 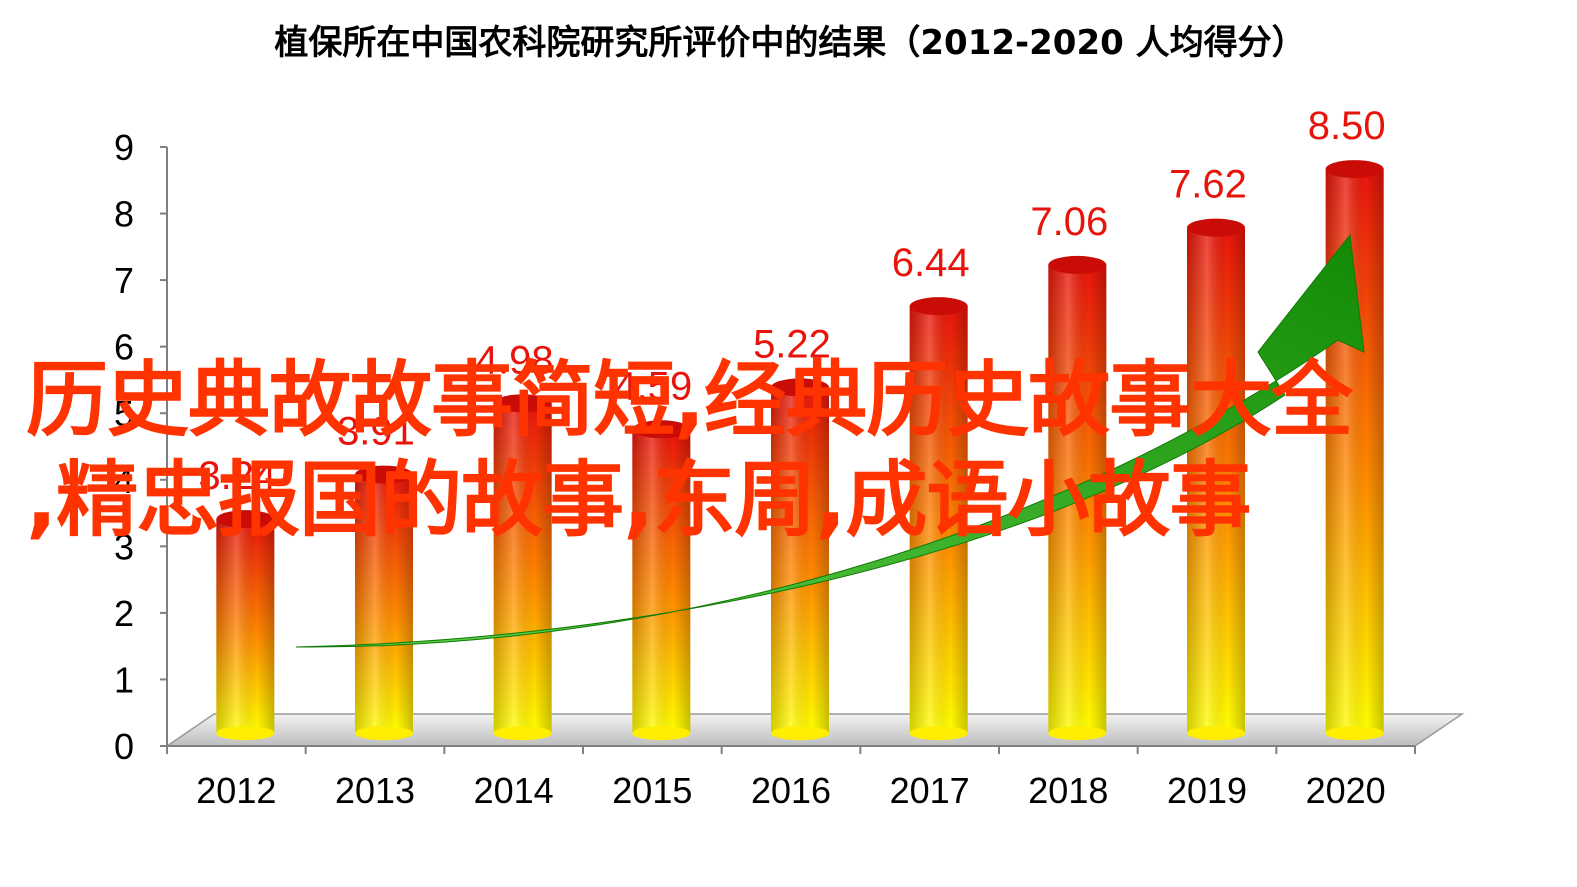 What do you see at coordinates (140, 447) in the screenshot?
I see `y-axis-ticks: 0 1 2 3 4 5 6 7 8 9` at bounding box center [140, 447].